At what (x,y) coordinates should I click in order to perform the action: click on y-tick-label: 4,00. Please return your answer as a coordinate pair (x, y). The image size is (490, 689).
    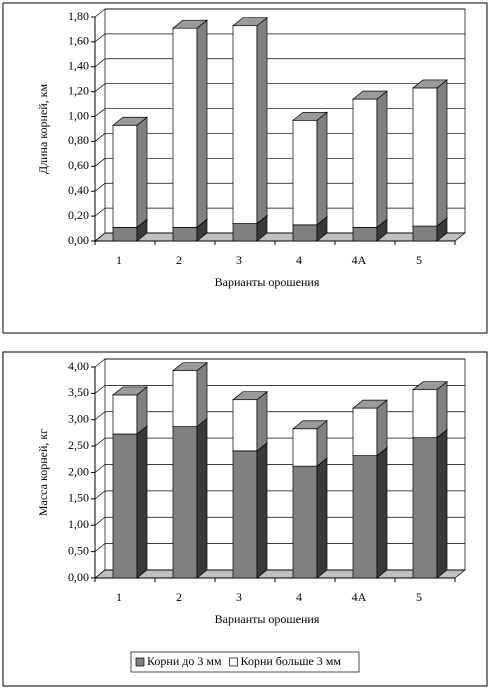
    Looking at the image, I should click on (78, 366).